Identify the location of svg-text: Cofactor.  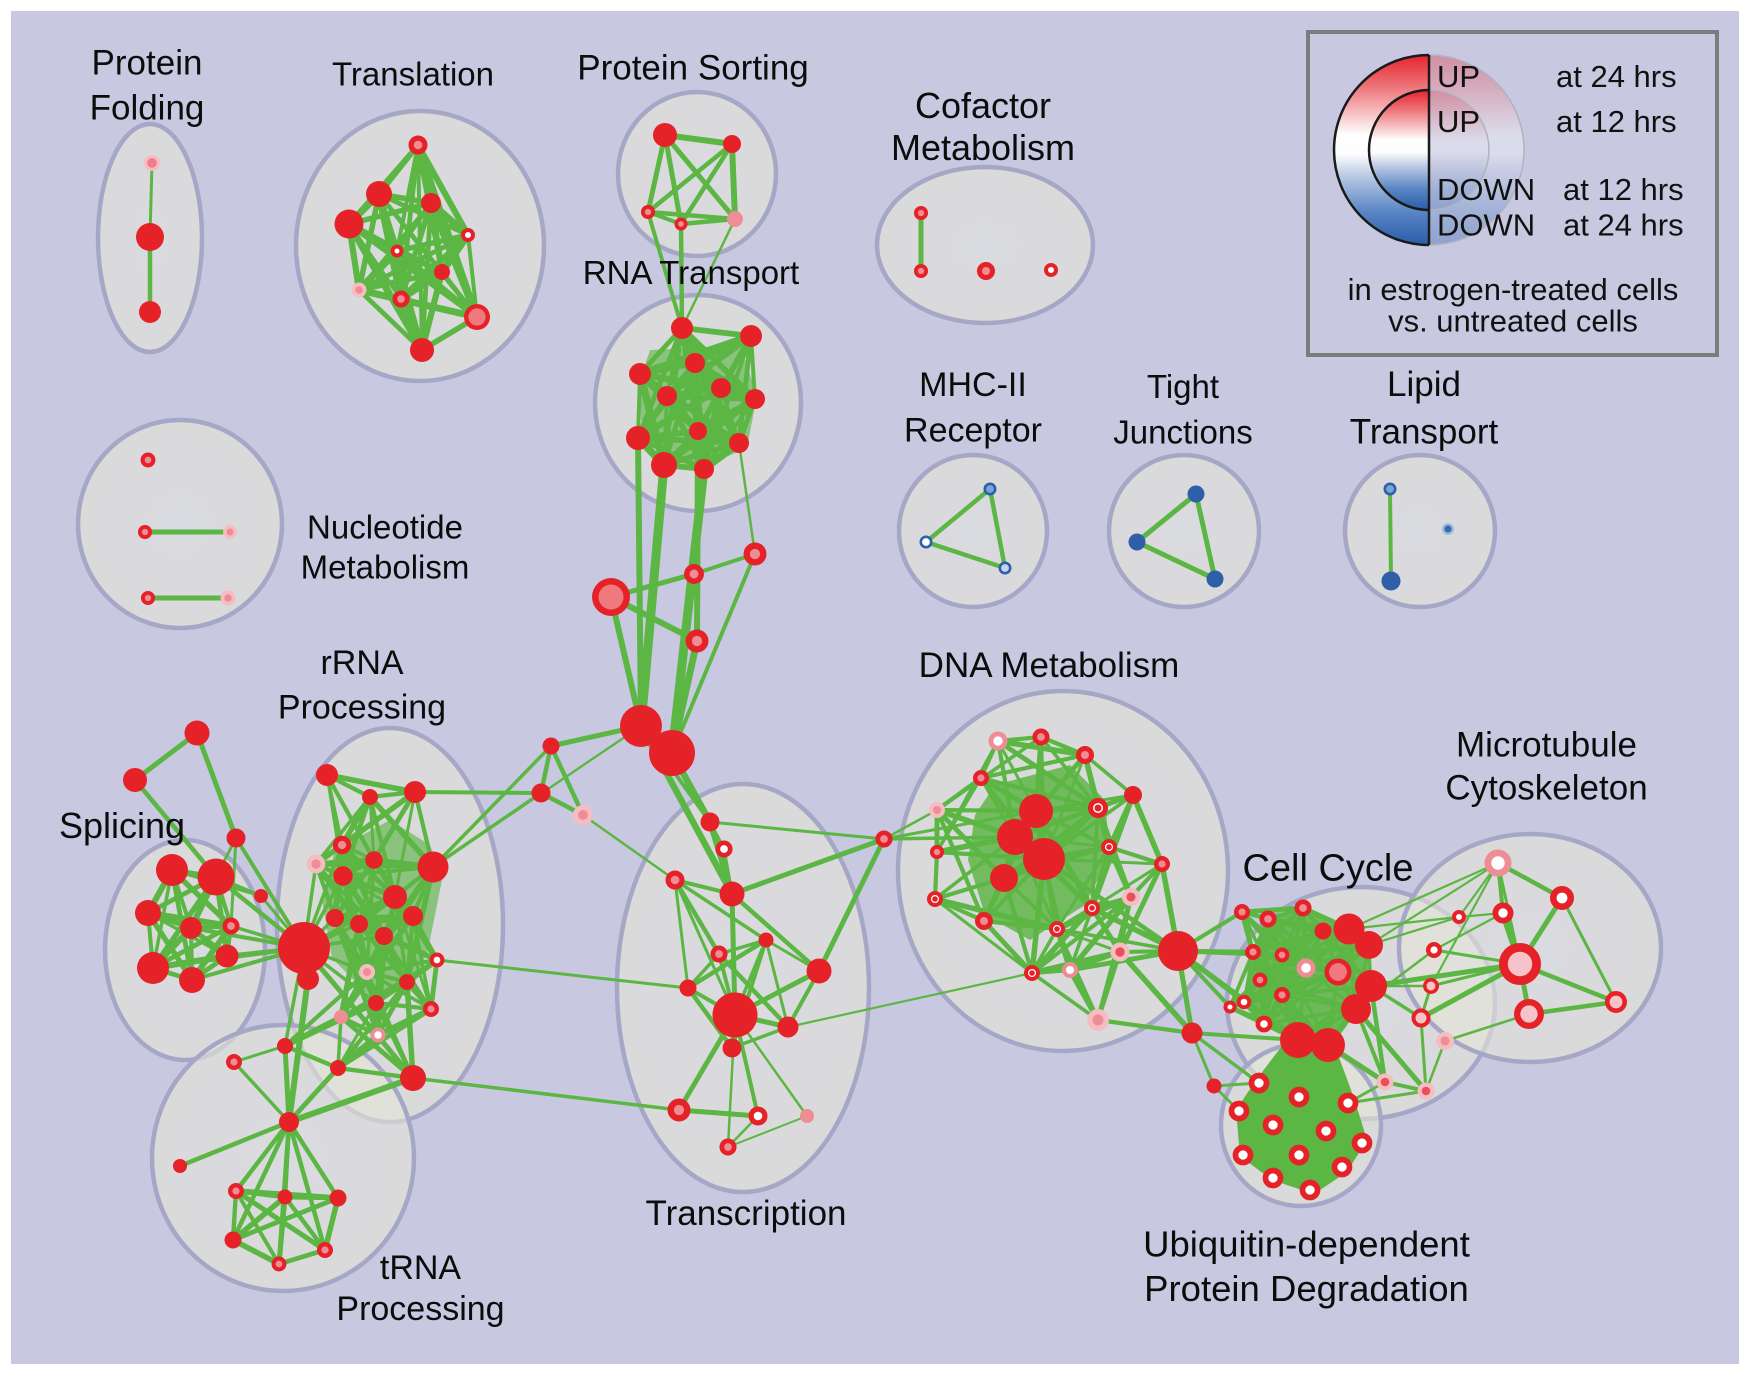
(983, 105).